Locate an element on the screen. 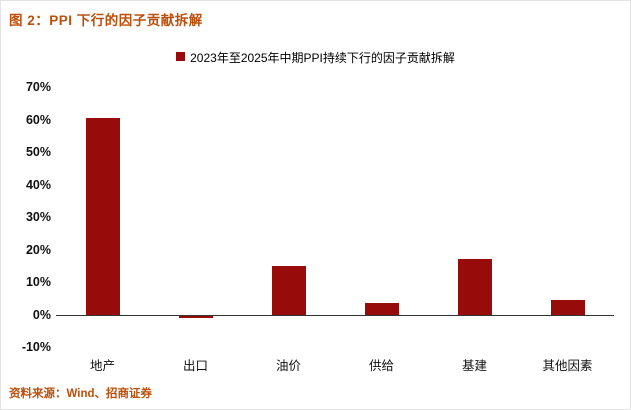 Image resolution: width=631 pixels, height=410 pixels. y-axis-label: -10% is located at coordinates (36, 347).